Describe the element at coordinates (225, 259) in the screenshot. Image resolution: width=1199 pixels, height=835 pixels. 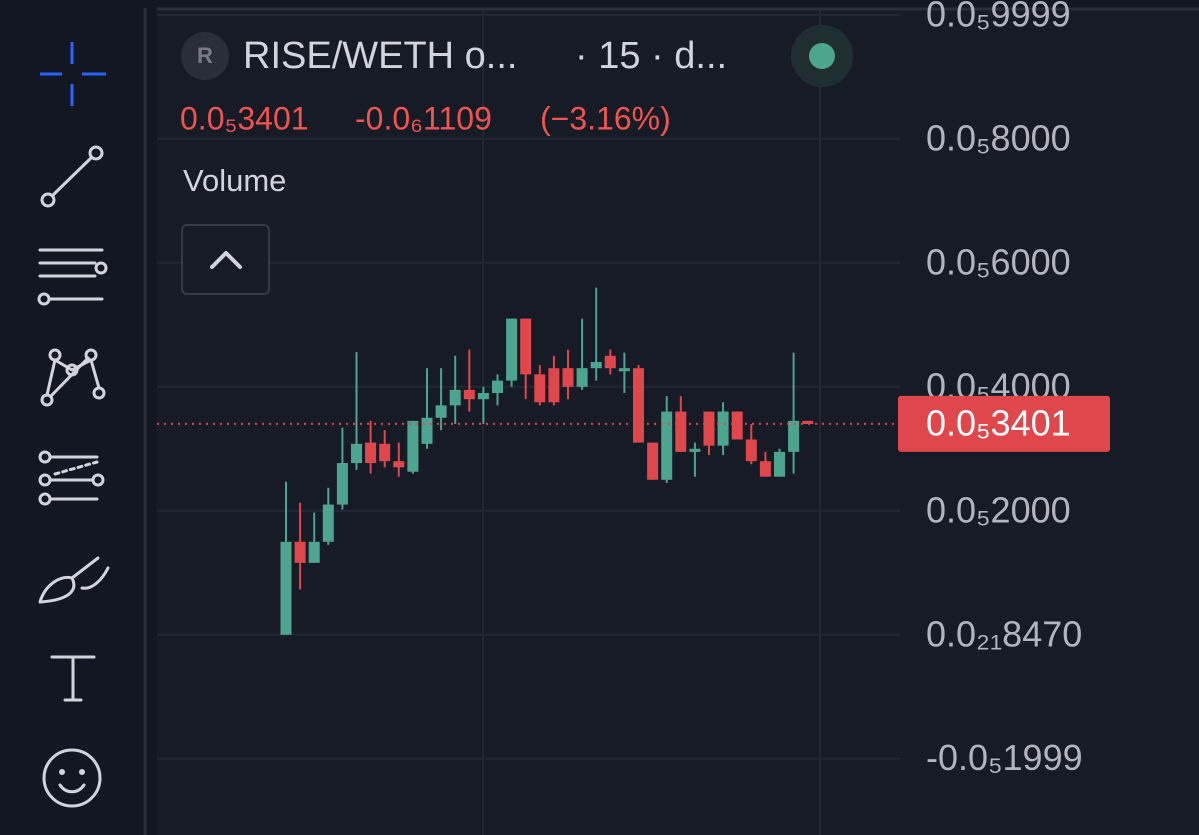
I see `collapse-button` at that location.